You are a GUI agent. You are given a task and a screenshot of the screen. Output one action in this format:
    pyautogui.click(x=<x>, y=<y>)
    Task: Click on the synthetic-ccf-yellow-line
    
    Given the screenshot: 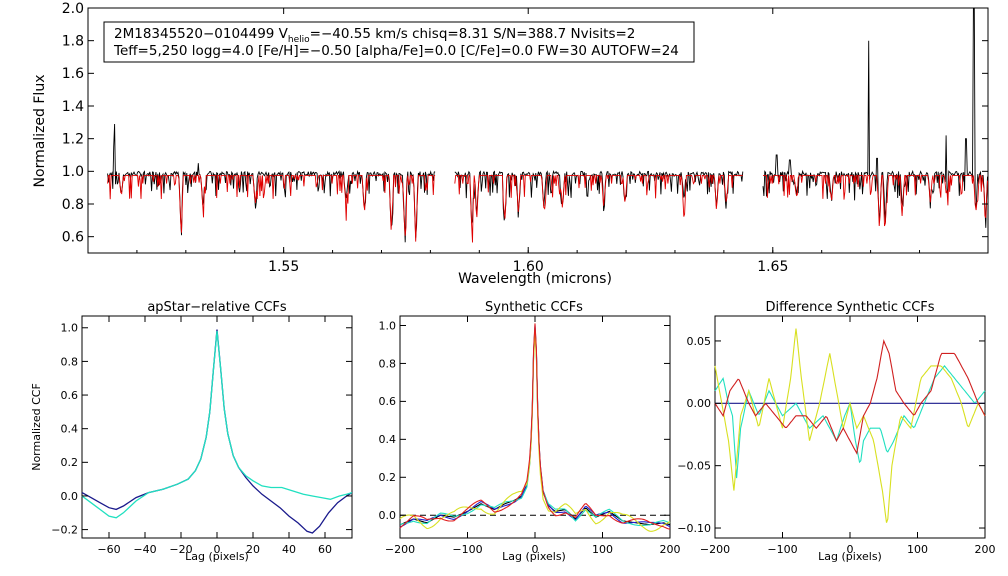 What is the action you would take?
    pyautogui.click(x=535, y=432)
    